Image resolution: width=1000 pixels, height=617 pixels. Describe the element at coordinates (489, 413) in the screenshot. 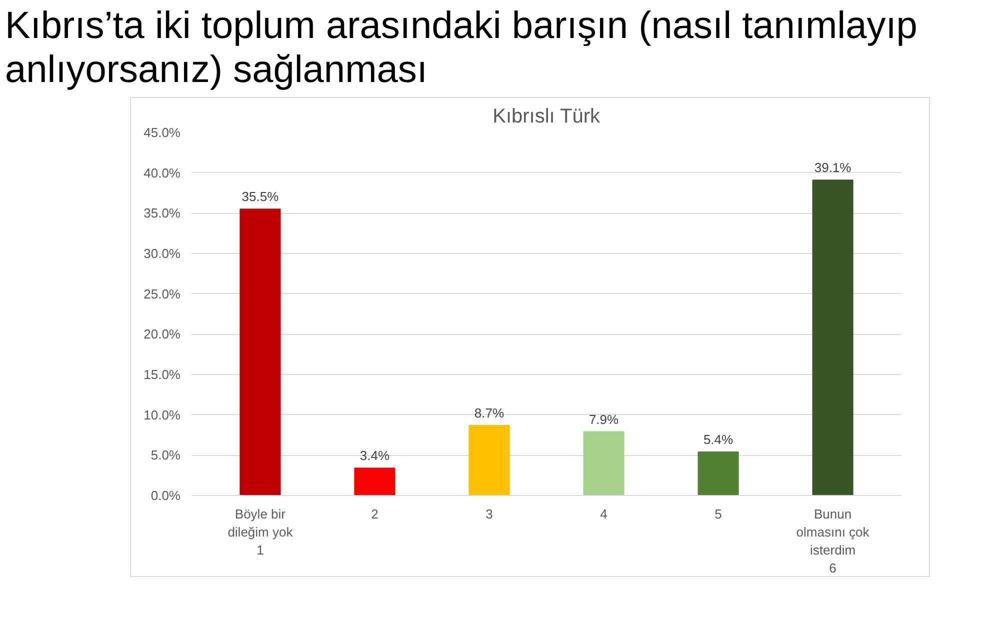

I see `data-label: 8.7%` at that location.